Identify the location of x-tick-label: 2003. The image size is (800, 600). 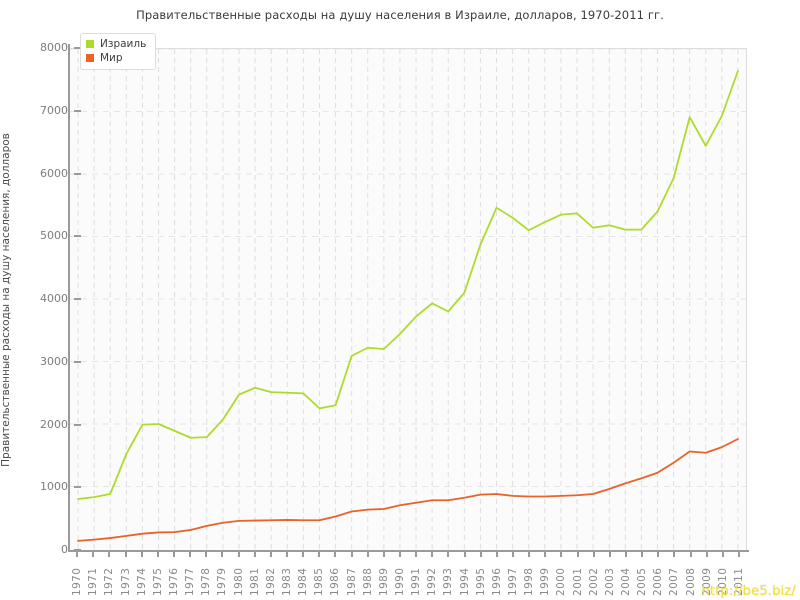
(609, 581).